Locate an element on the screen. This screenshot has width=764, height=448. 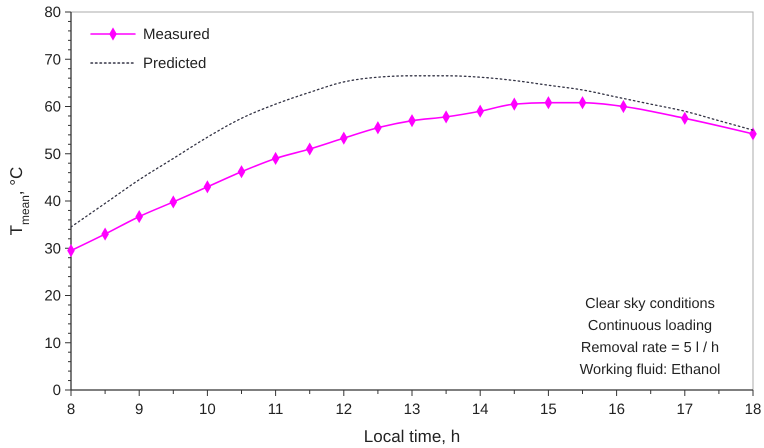
y-tick-label: 20 is located at coordinates (52, 296).